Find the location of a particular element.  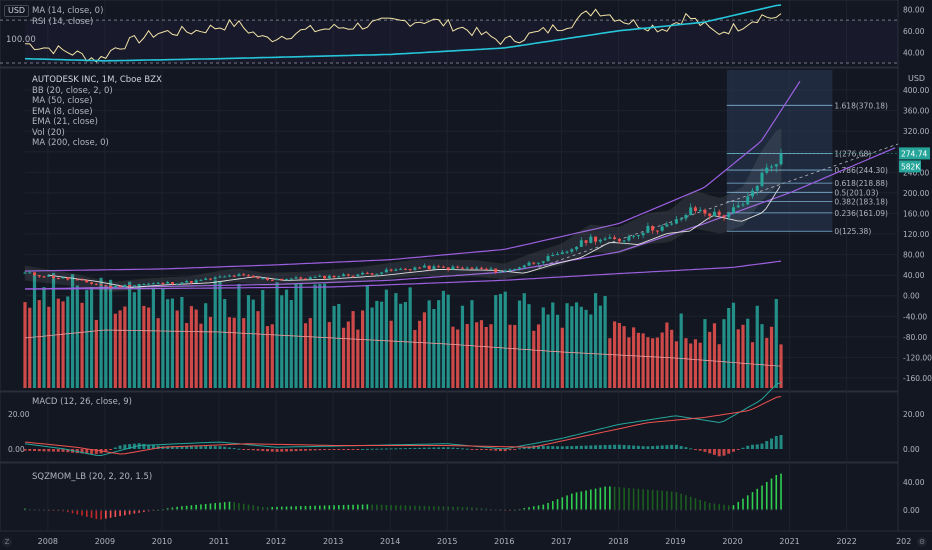

sqz-legend-label: SQZMOM_LB (20, 2, 20, 1.5) is located at coordinates (92, 477).